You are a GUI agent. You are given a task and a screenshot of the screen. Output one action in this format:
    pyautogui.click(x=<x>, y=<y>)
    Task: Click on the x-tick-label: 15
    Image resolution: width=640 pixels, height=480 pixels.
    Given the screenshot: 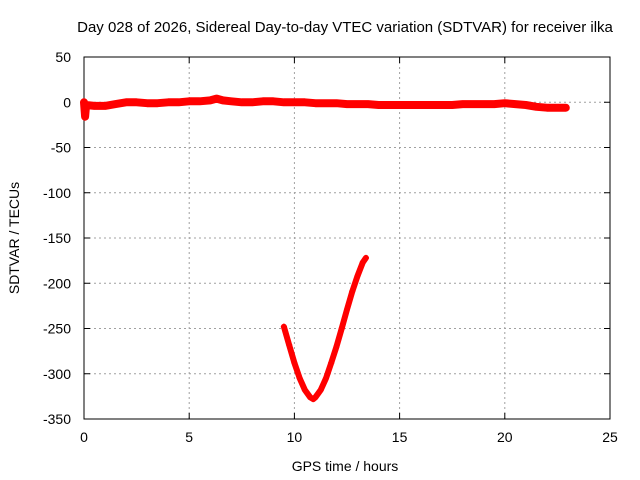 What is the action you would take?
    pyautogui.click(x=400, y=437)
    